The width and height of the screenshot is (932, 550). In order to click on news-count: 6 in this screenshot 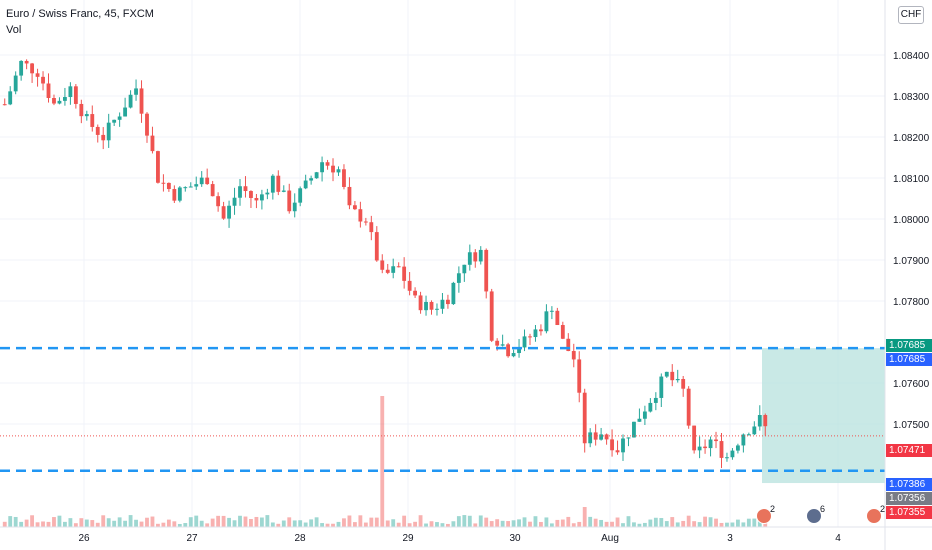, I will do `click(823, 509)`.